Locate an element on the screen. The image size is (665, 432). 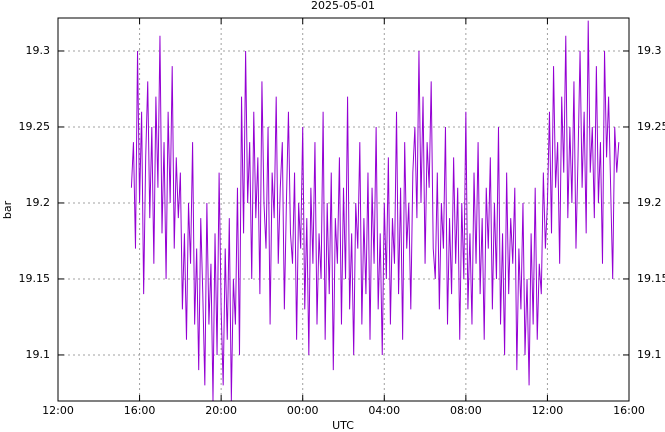
y2-tick-label: 19.3 is located at coordinates (649, 50).